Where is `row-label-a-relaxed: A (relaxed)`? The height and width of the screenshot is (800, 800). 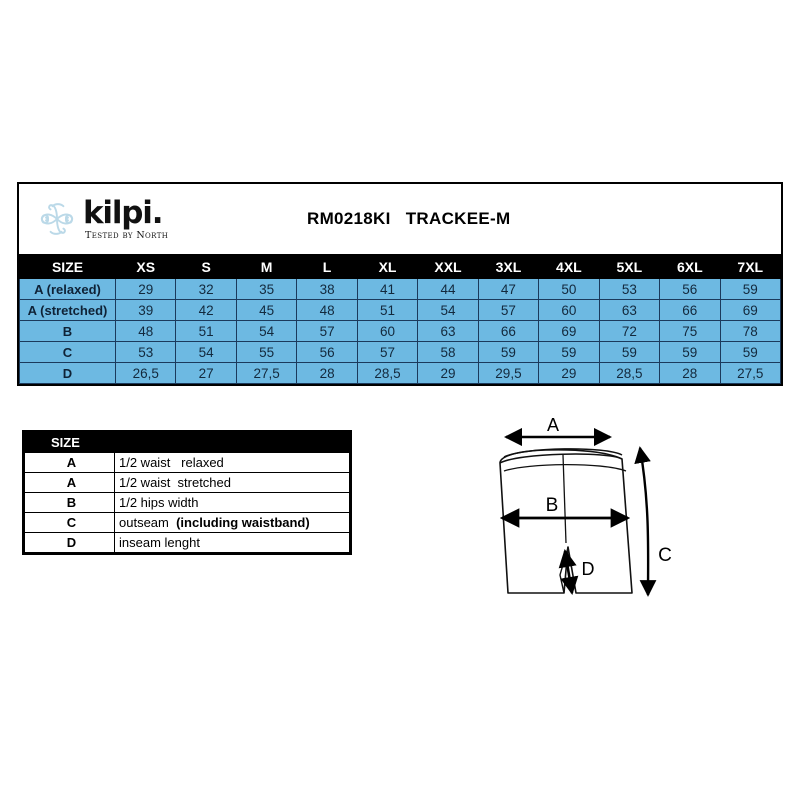 row-label-a-relaxed: A (relaxed) is located at coordinates (67, 289).